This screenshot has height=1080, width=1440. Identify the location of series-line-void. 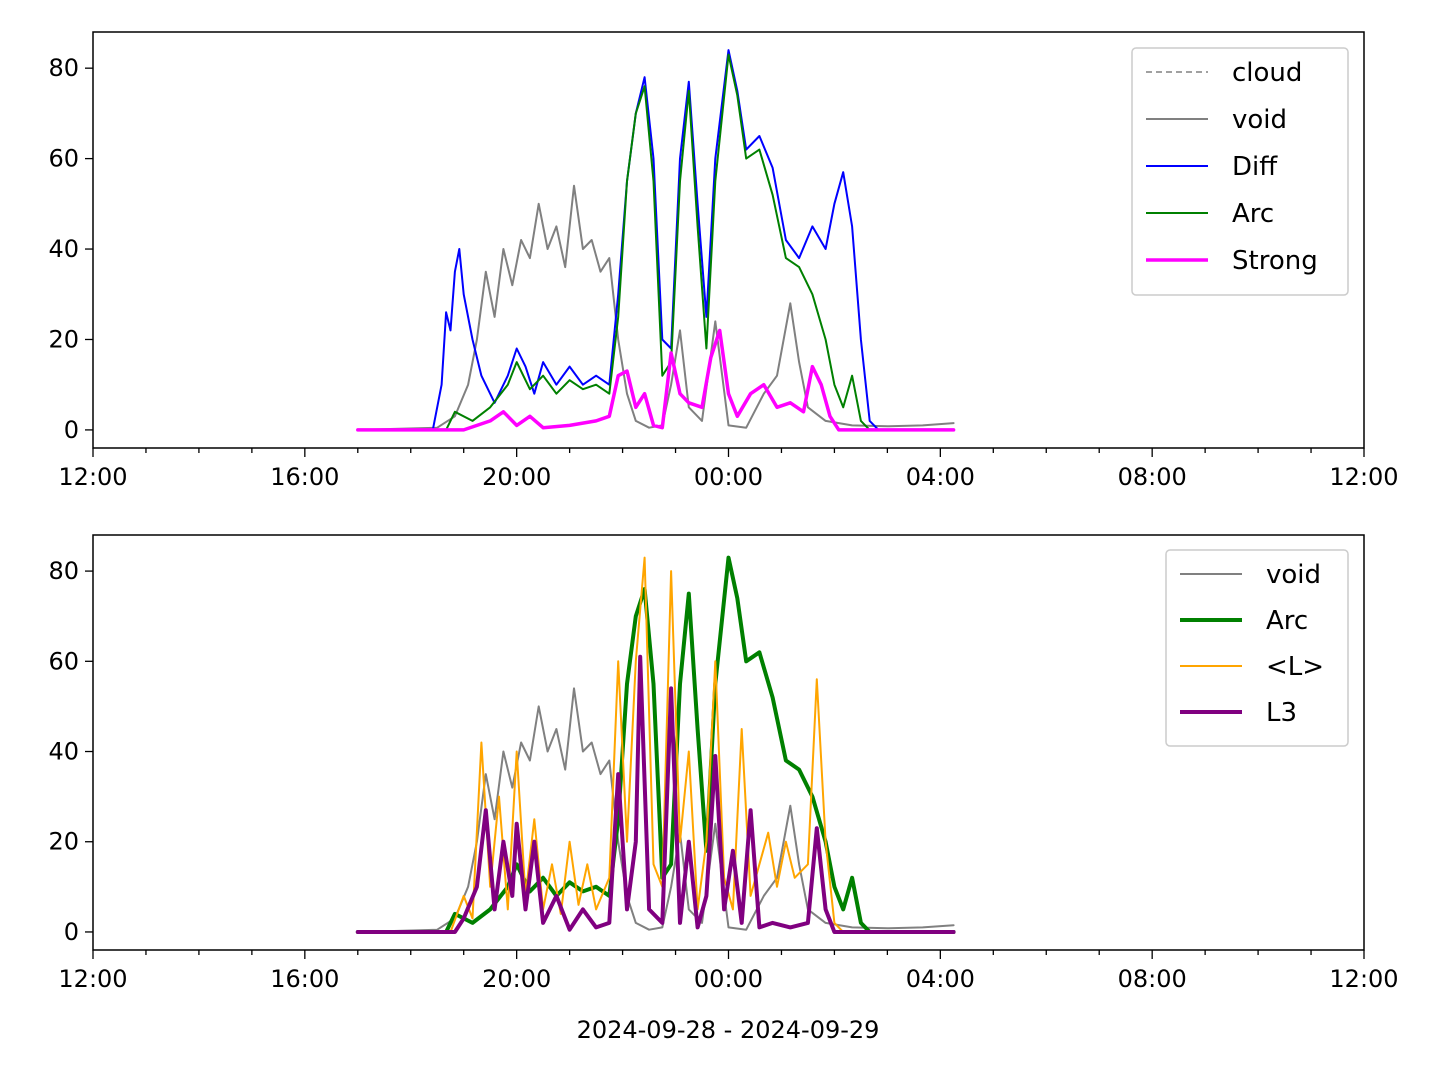
(655, 307).